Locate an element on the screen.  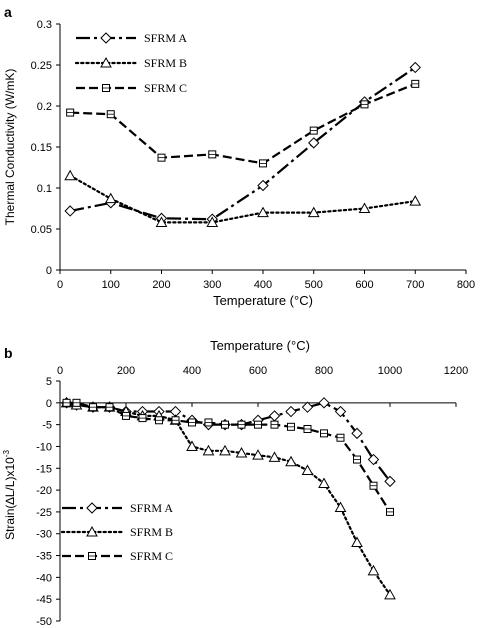
y-axis-title-exponent: -3 is located at coordinates (6, 454).